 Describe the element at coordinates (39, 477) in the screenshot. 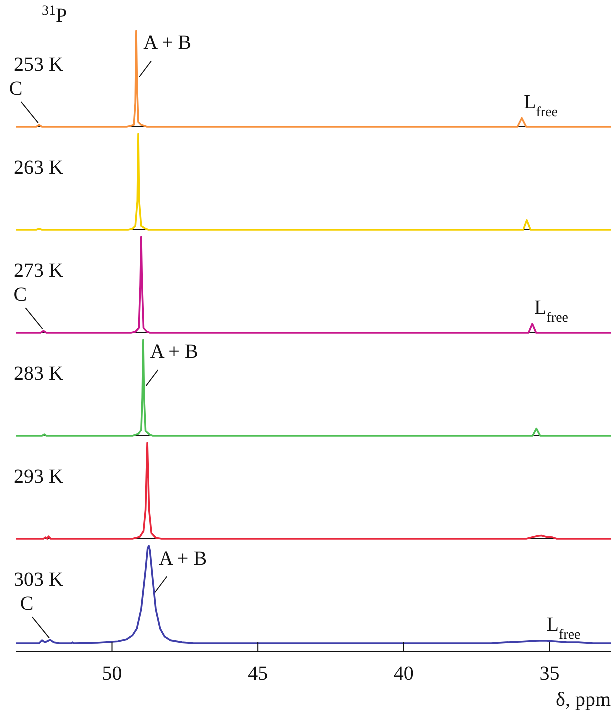

I see `text: 293 K` at that location.